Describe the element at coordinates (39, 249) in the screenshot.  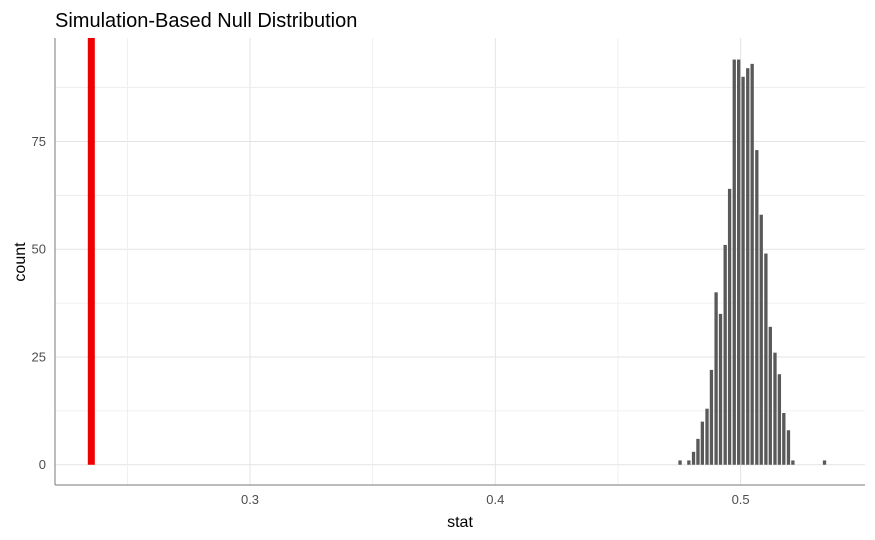
I see `y-tick-label: 50` at that location.